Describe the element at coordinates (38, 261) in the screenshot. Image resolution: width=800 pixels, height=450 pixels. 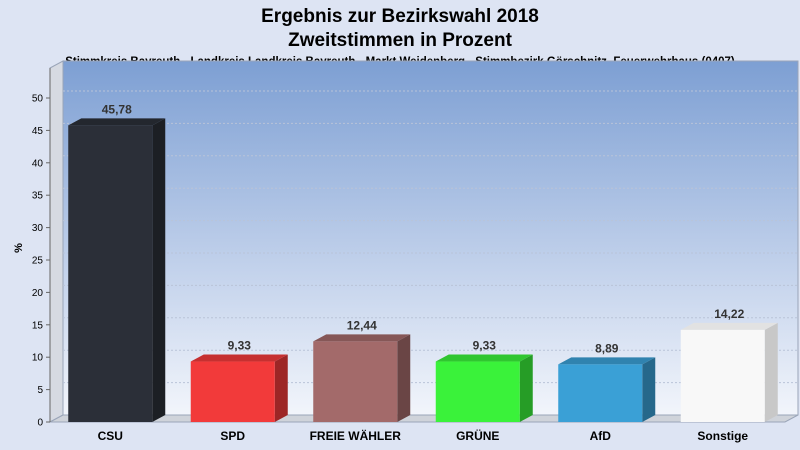
I see `y-tick-label: 25` at that location.